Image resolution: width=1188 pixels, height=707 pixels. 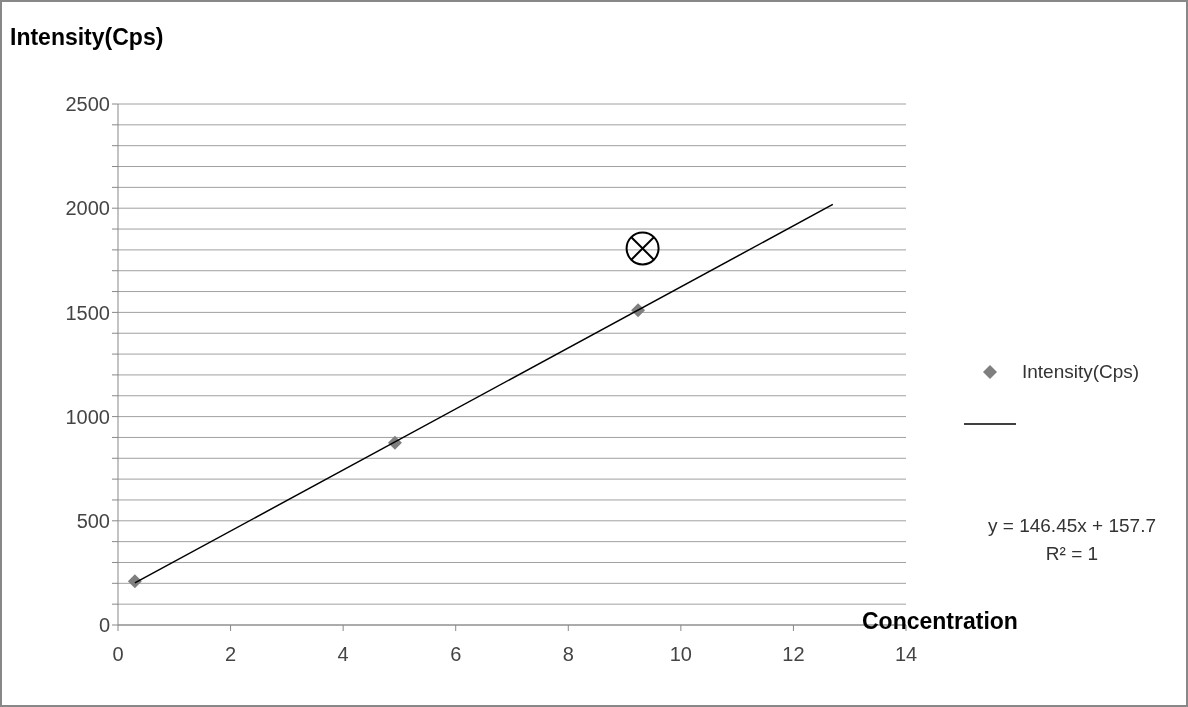 I want to click on x-tick-label: 10, so click(x=680, y=654).